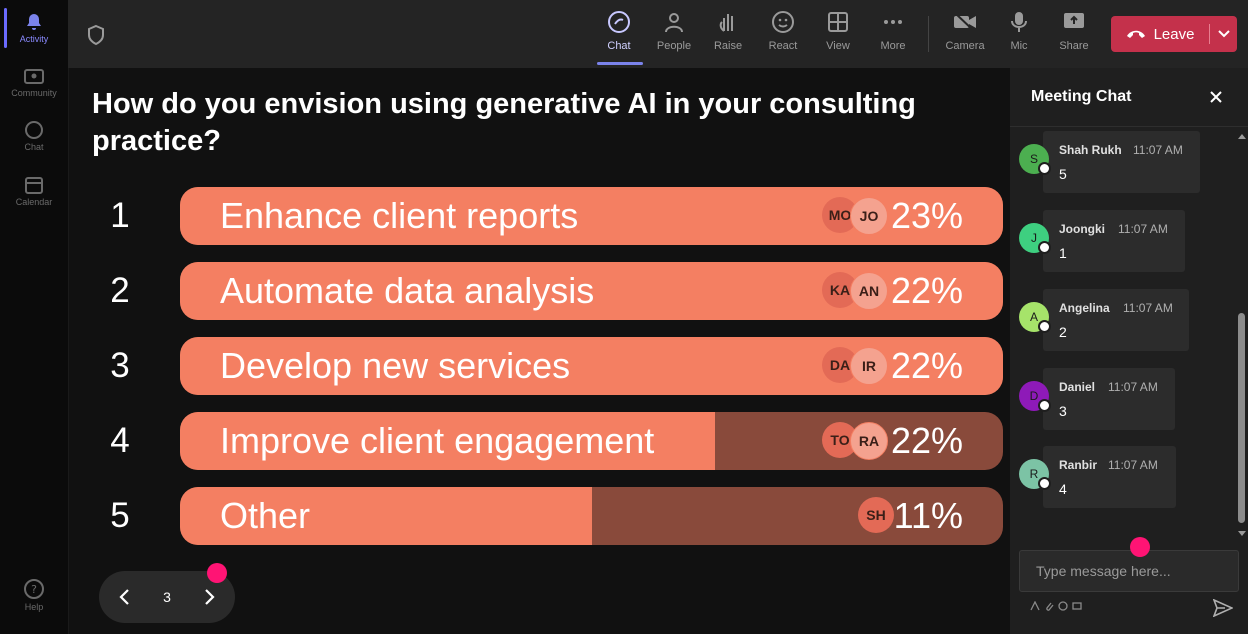 This screenshot has height=634, width=1248. Describe the element at coordinates (34, 136) in the screenshot. I see `rail-item-chat: Chat` at that location.